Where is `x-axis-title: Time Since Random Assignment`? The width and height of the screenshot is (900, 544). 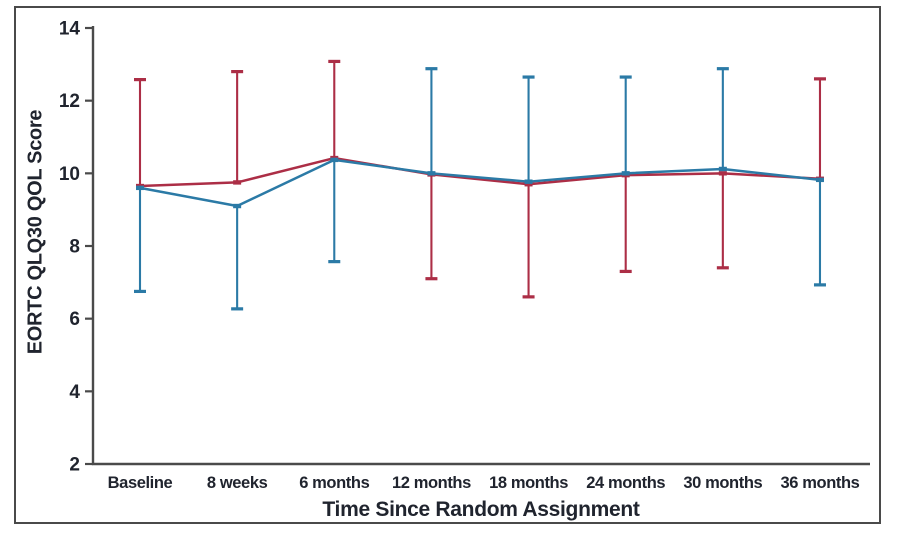
x-axis-title: Time Since Random Assignment is located at coordinates (481, 509).